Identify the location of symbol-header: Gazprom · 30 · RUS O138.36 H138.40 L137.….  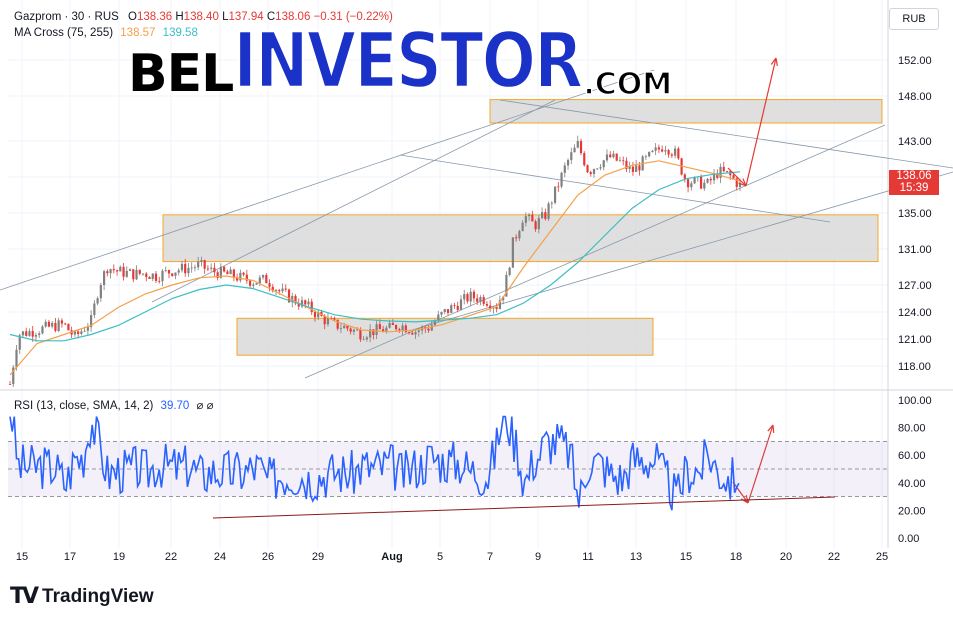
(203, 17).